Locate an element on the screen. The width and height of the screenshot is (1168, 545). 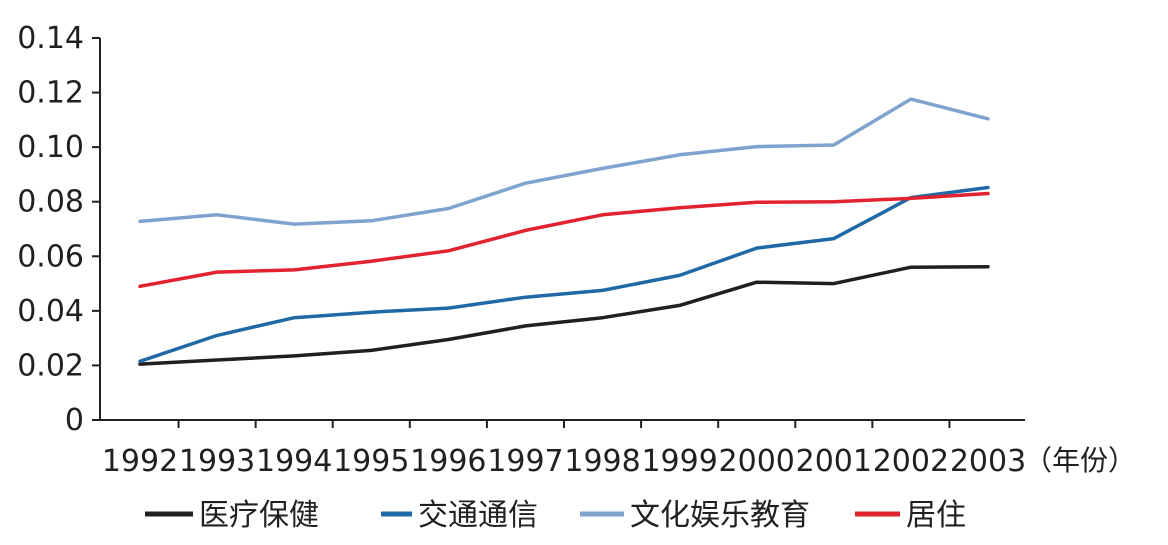
y-tick-label: 0 is located at coordinates (74, 420).